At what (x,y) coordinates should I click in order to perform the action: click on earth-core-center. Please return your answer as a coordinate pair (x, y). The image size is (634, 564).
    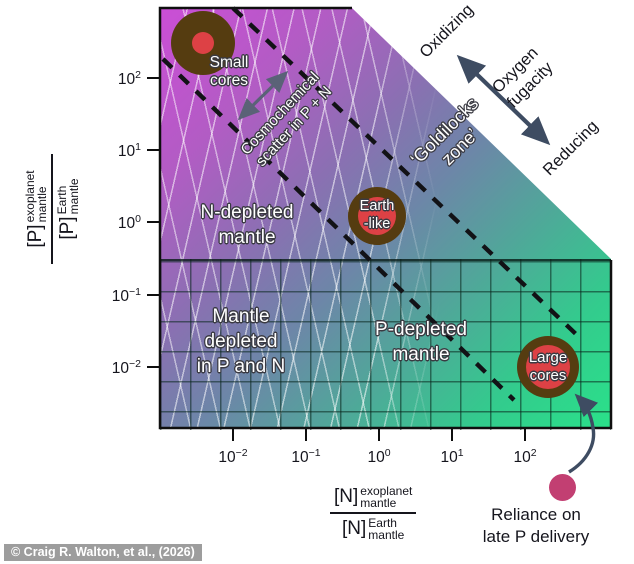
    Looking at the image, I should click on (377, 216).